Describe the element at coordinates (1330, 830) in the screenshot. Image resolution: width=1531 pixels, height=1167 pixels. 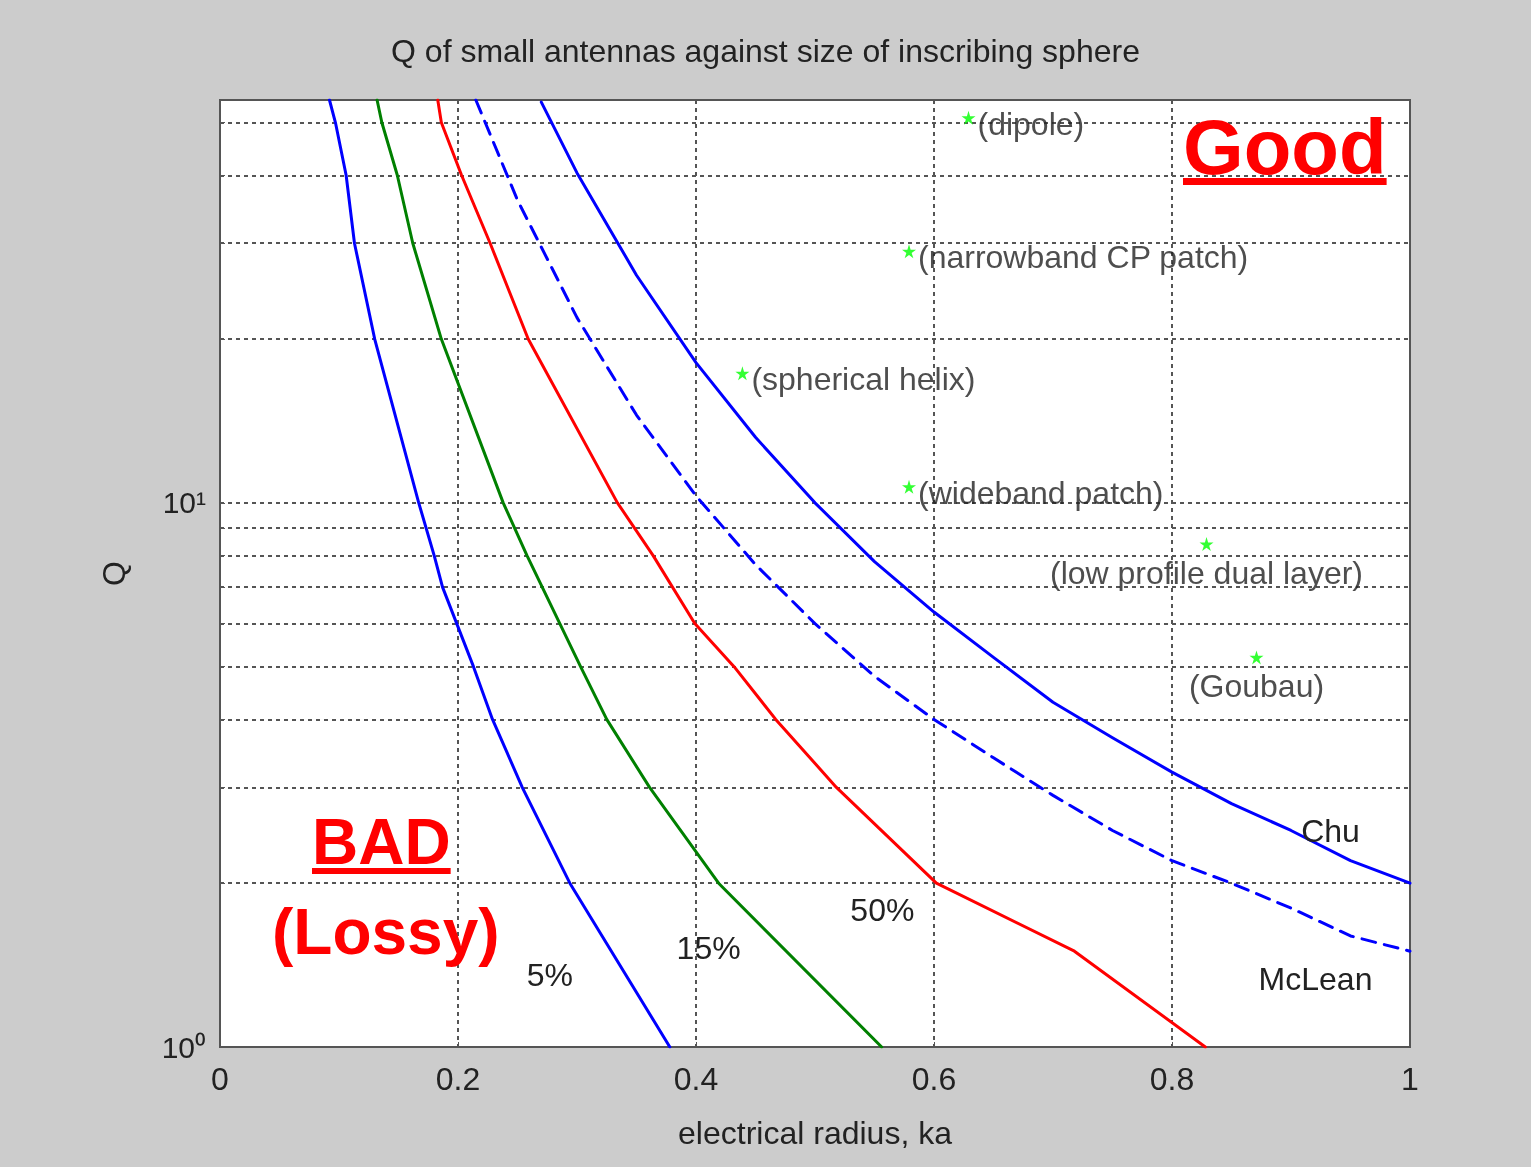
I see `series-label: Chu` at that location.